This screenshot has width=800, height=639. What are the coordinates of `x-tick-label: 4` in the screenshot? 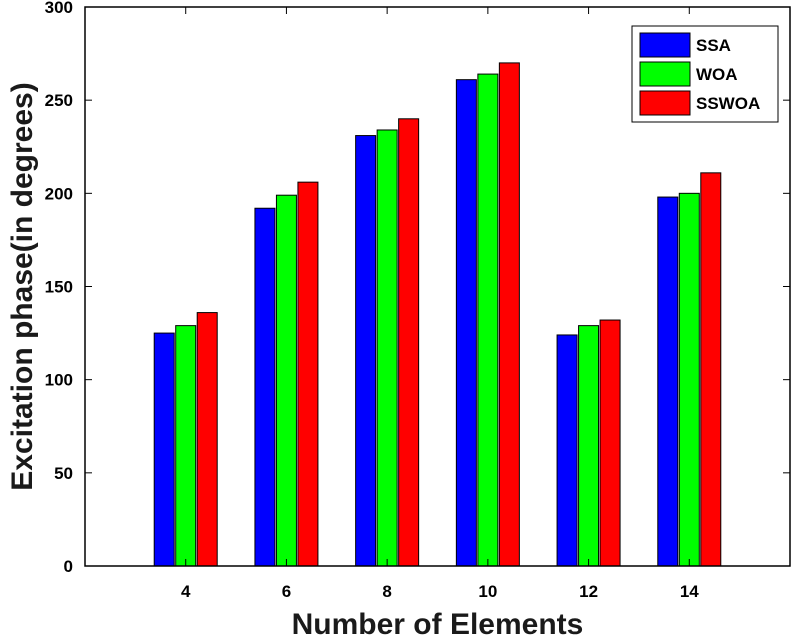 It's located at (186, 591).